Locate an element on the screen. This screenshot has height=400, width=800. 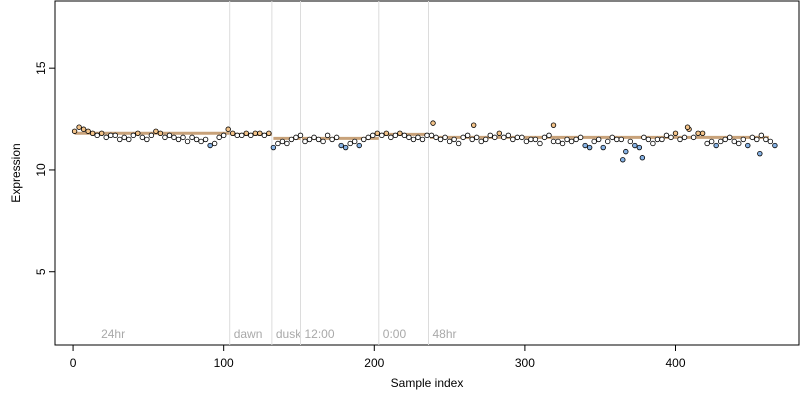
y-axis-title: Expression is located at coordinates (16, 172).